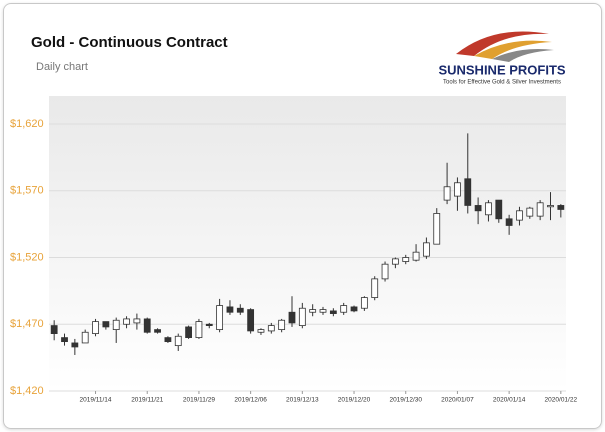 This screenshot has width=605, height=432. I want to click on x-tick-label: 2019/12/06, so click(250, 400).